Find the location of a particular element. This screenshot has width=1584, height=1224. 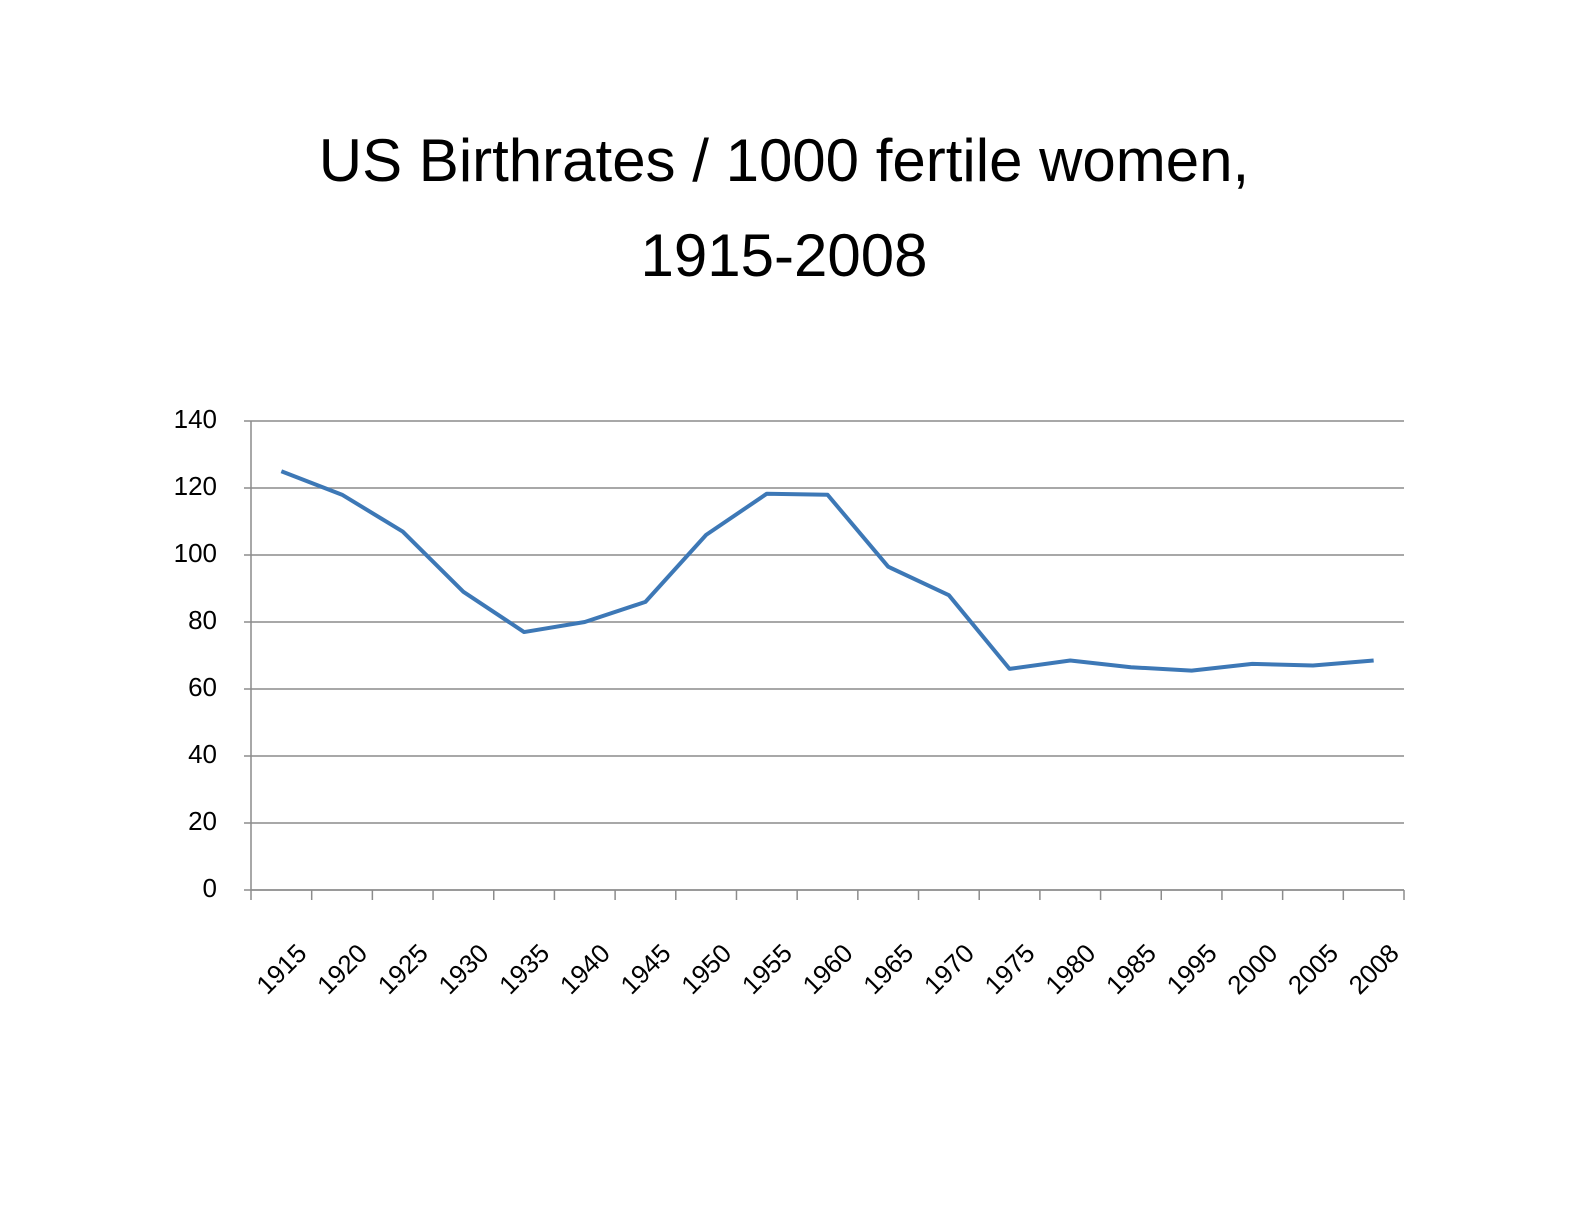

x-tick-label: 1975 is located at coordinates (1010, 969).